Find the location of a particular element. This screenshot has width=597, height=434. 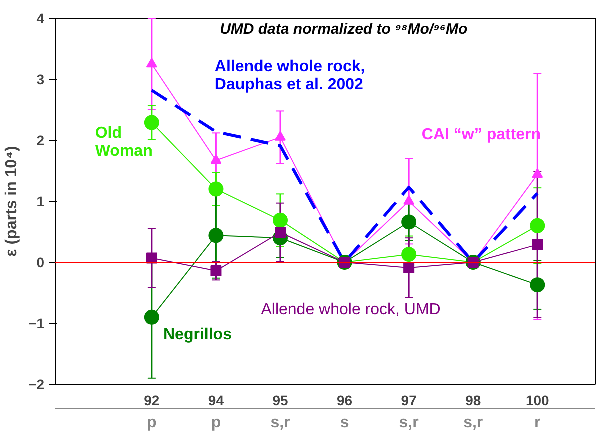

x-tick-label: 100 is located at coordinates (538, 400).